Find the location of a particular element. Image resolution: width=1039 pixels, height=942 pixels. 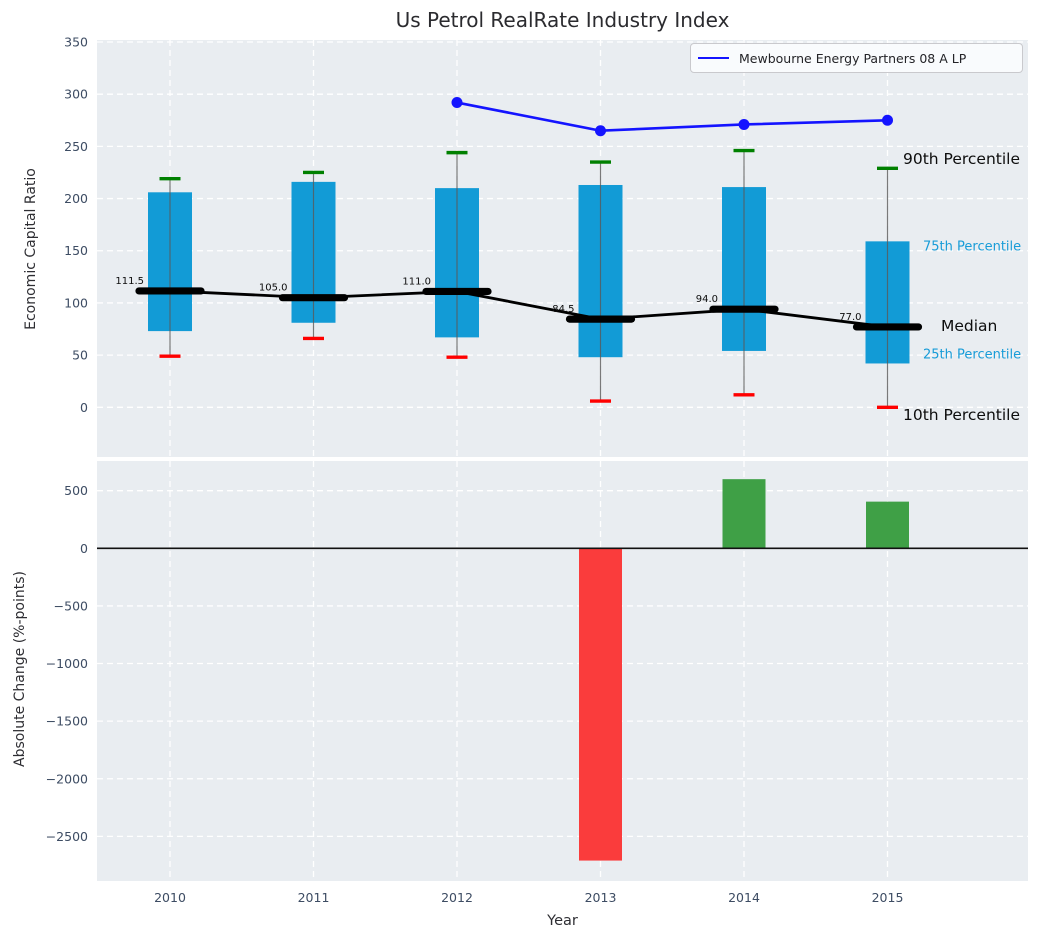

x-tick-label: 2013 is located at coordinates (601, 897).